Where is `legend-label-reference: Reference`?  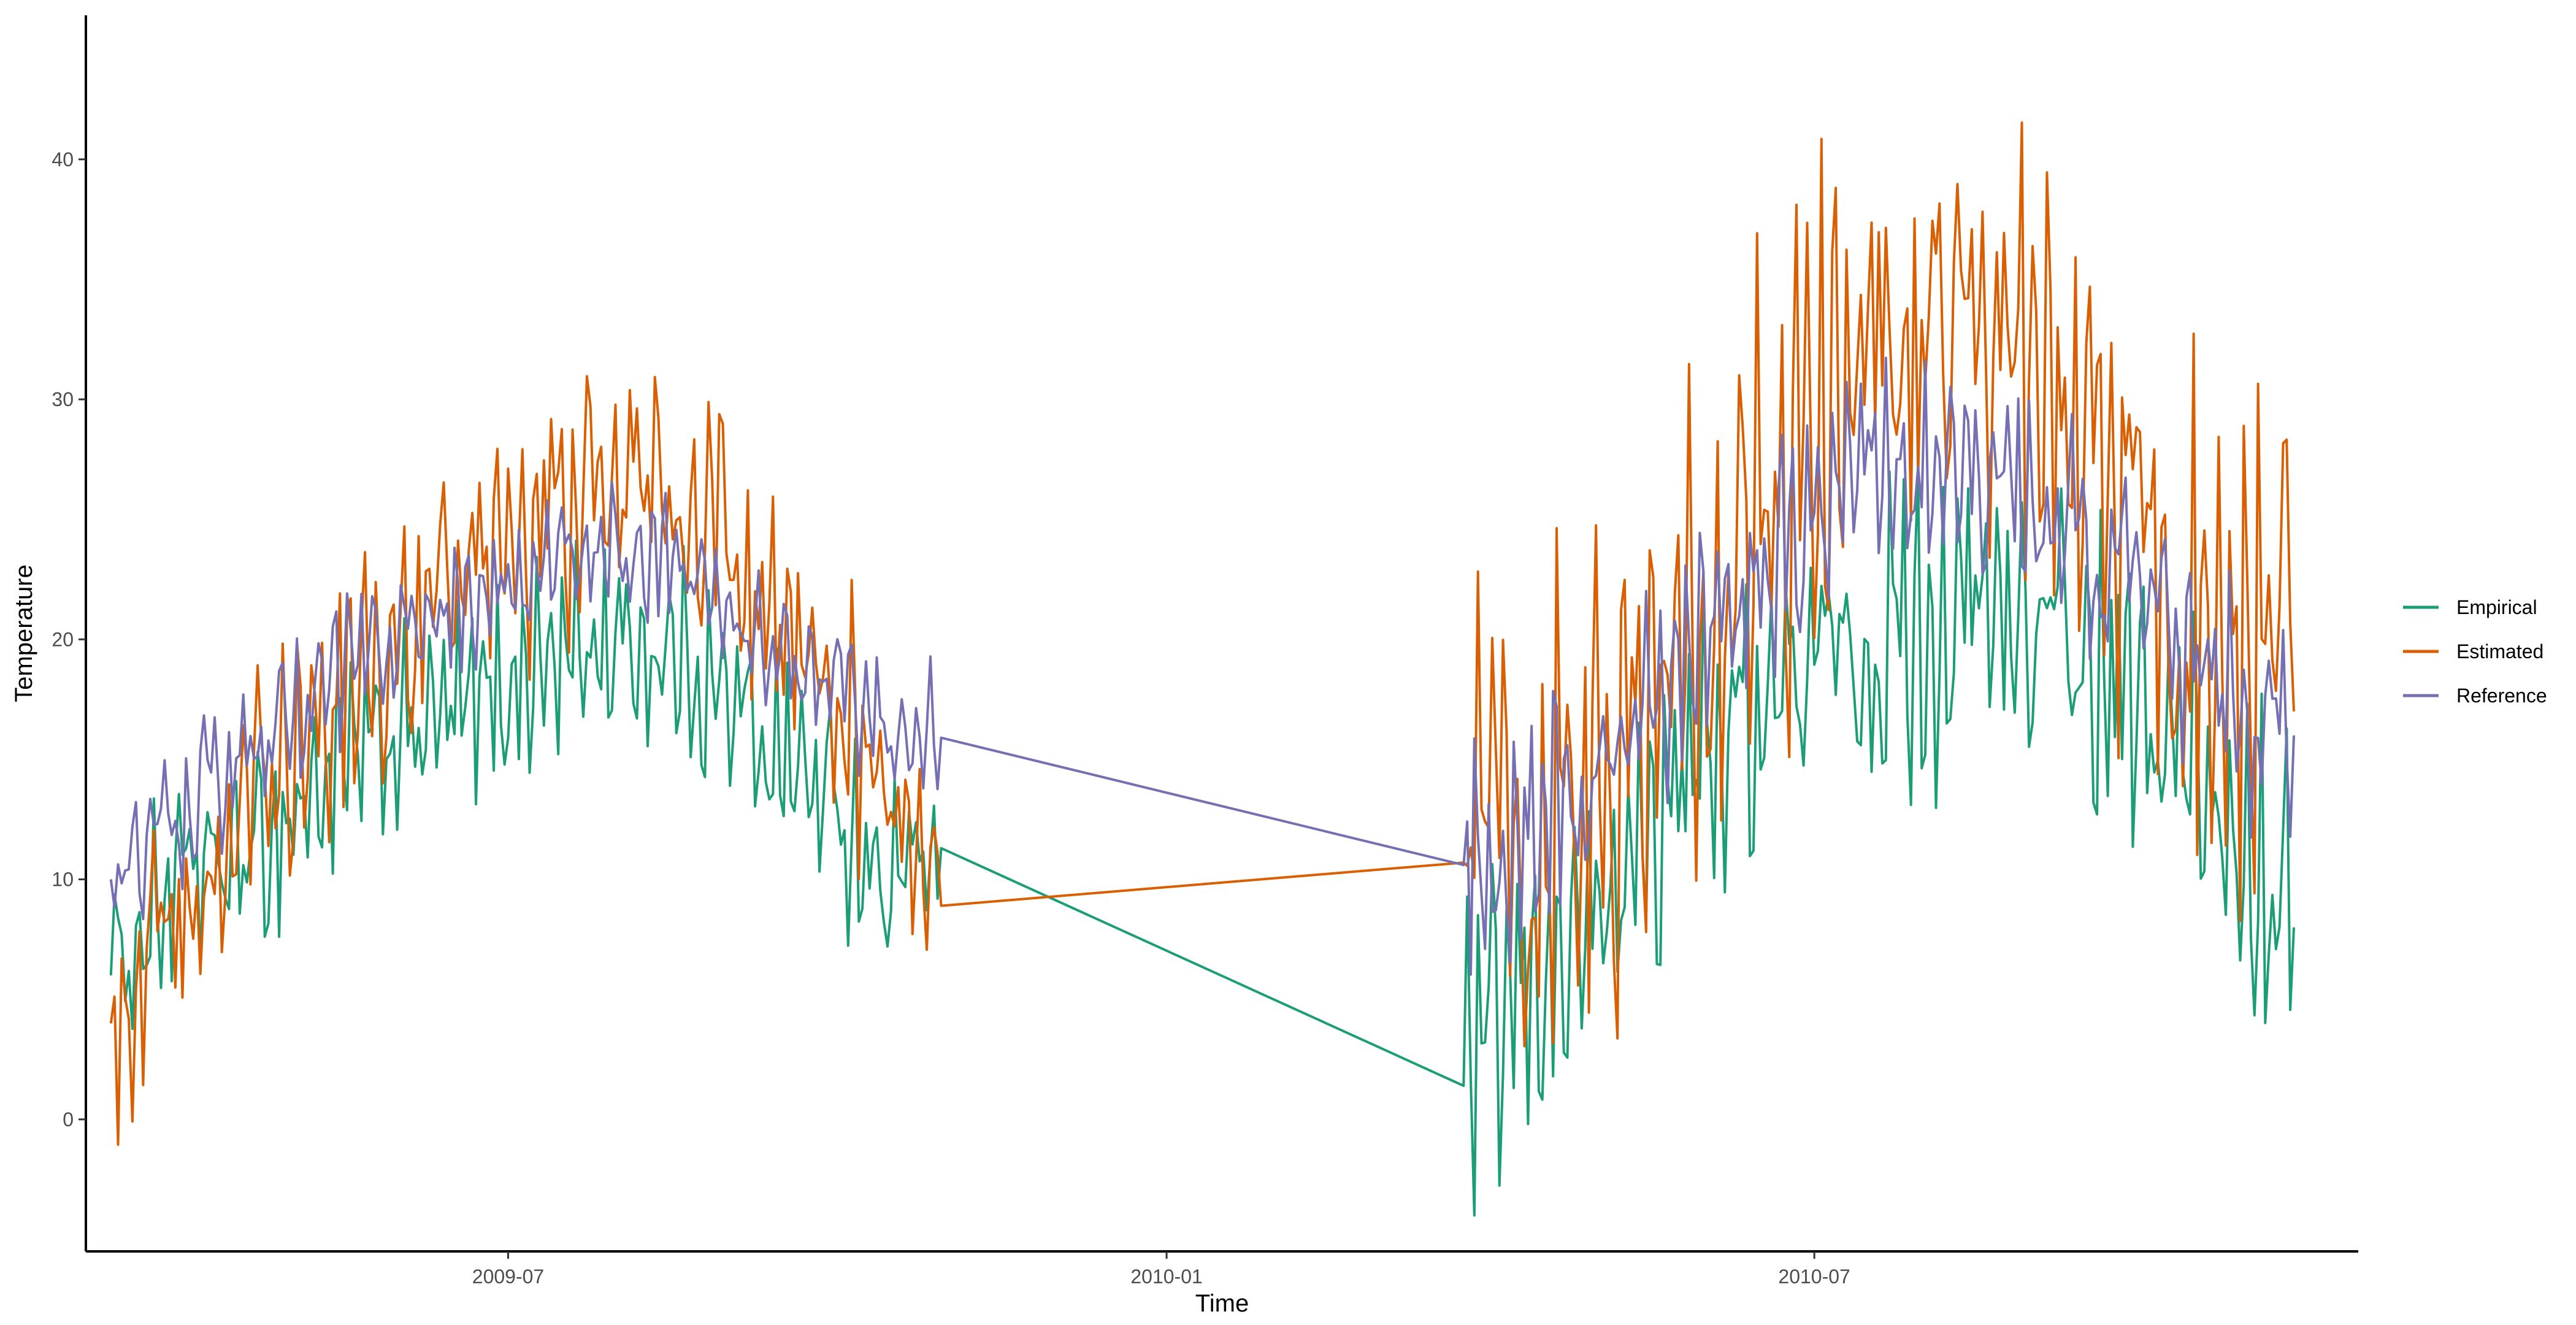
legend-label-reference: Reference is located at coordinates (2501, 696).